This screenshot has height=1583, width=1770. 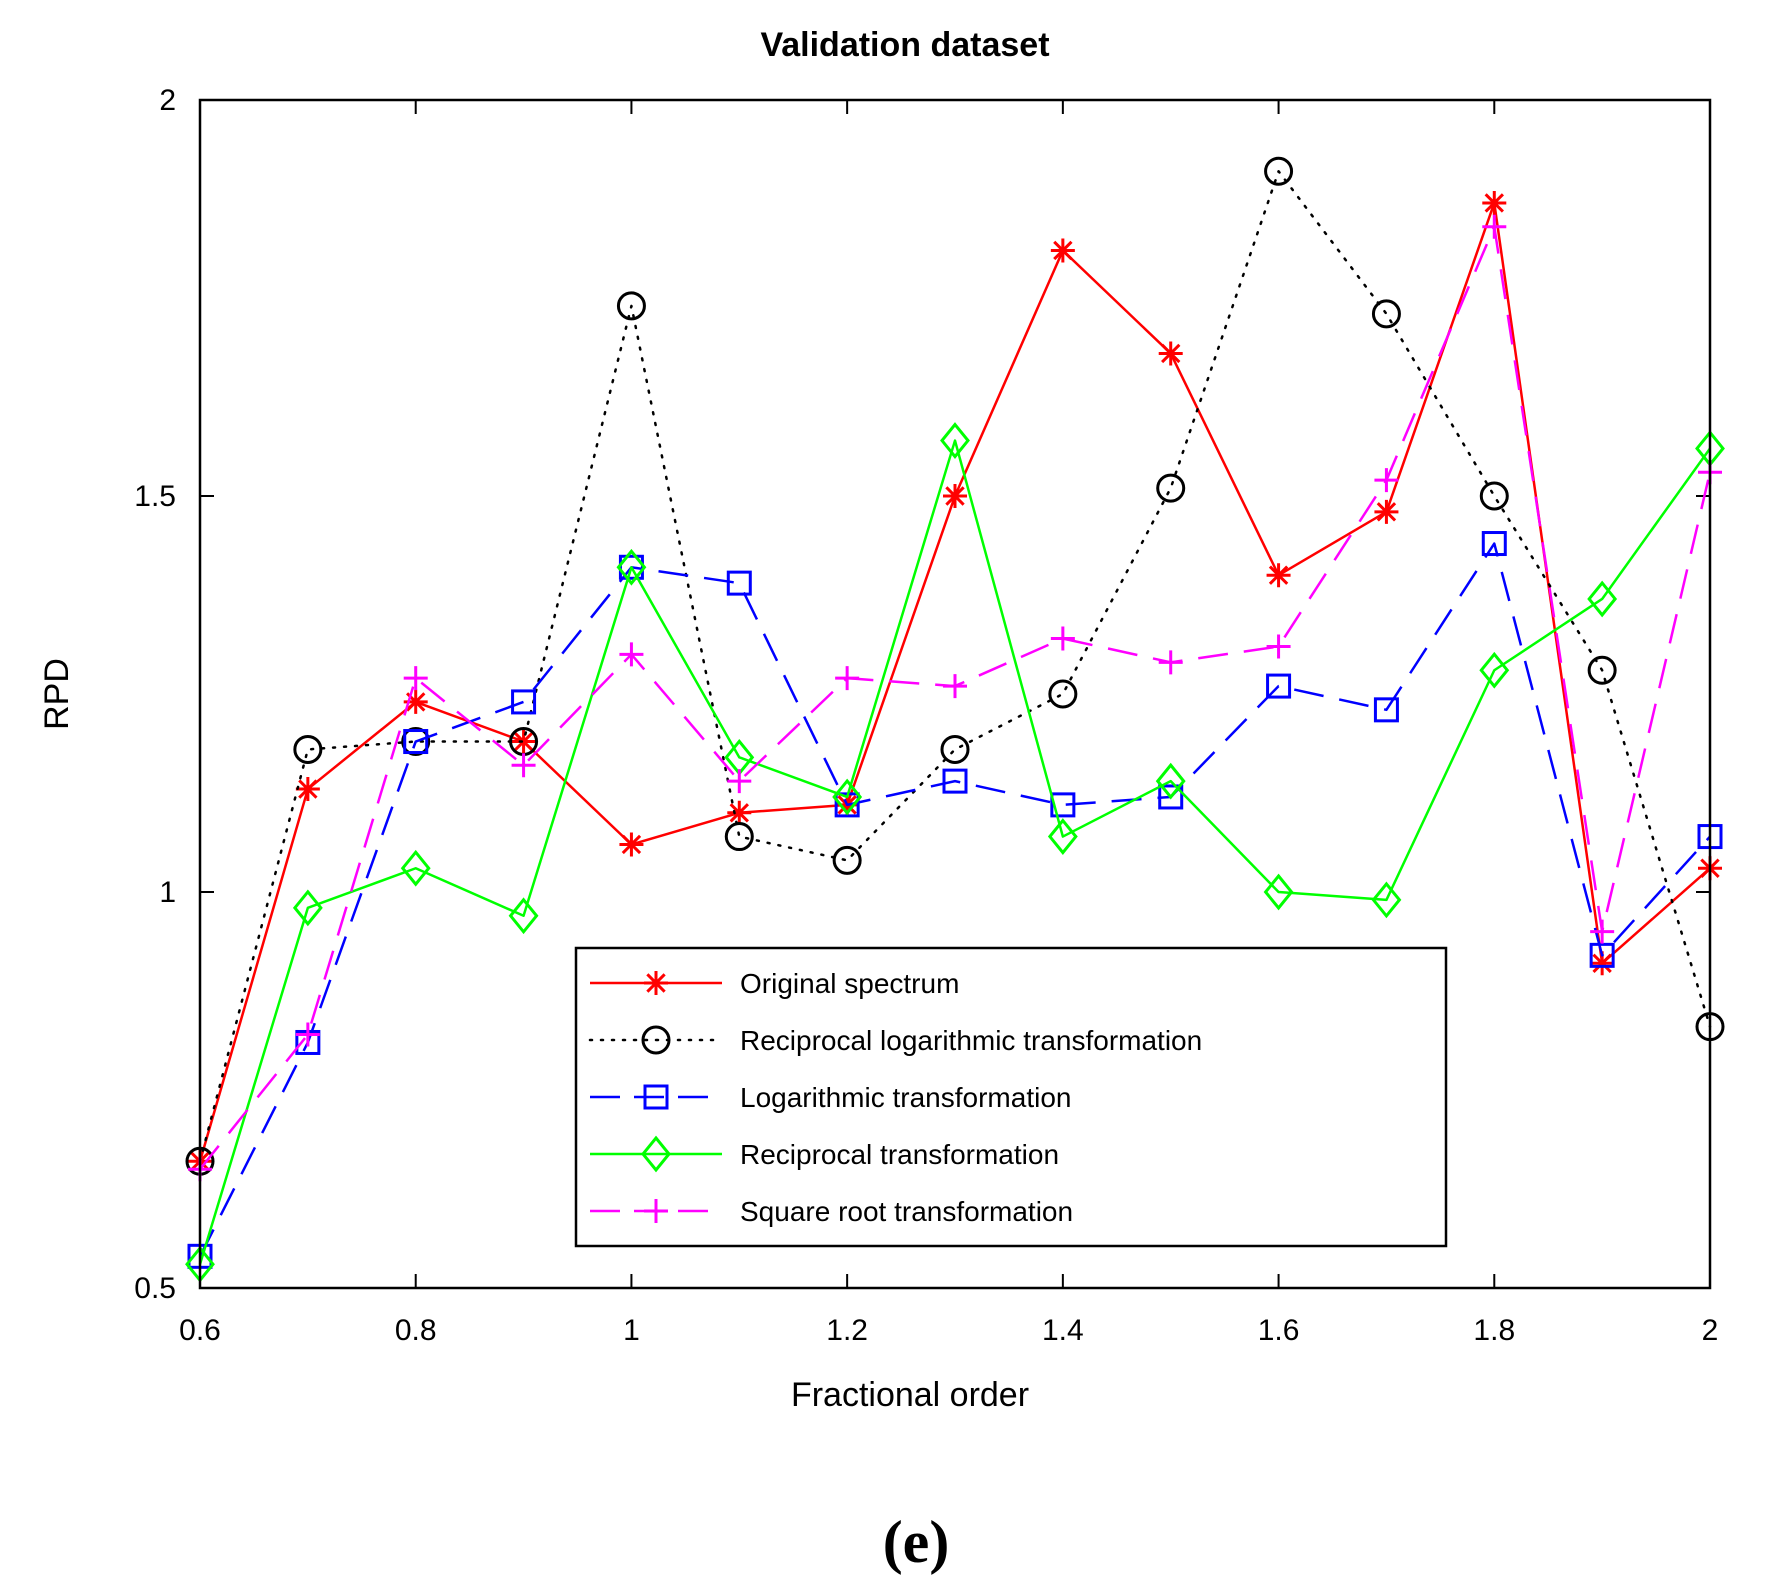 I want to click on legend-label: Square root transformation, so click(x=906, y=1211).